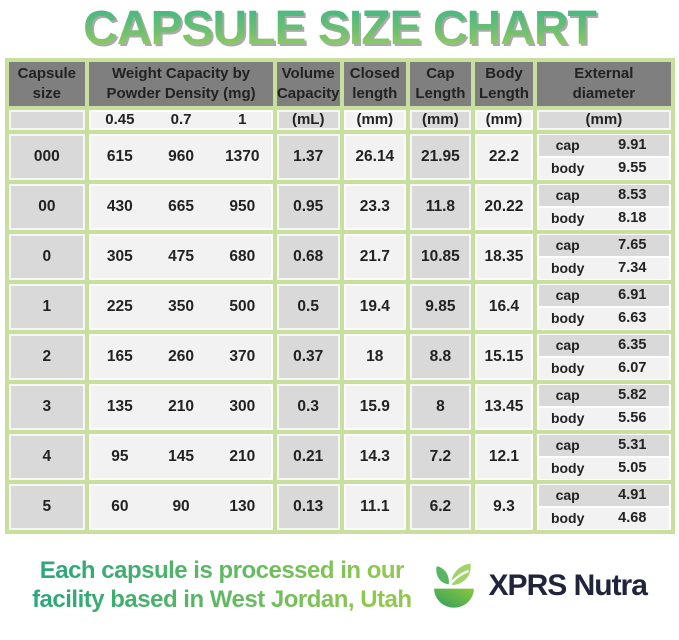 The image size is (679, 640). I want to click on table-row-body-sub: body 8.18, so click(341, 220).